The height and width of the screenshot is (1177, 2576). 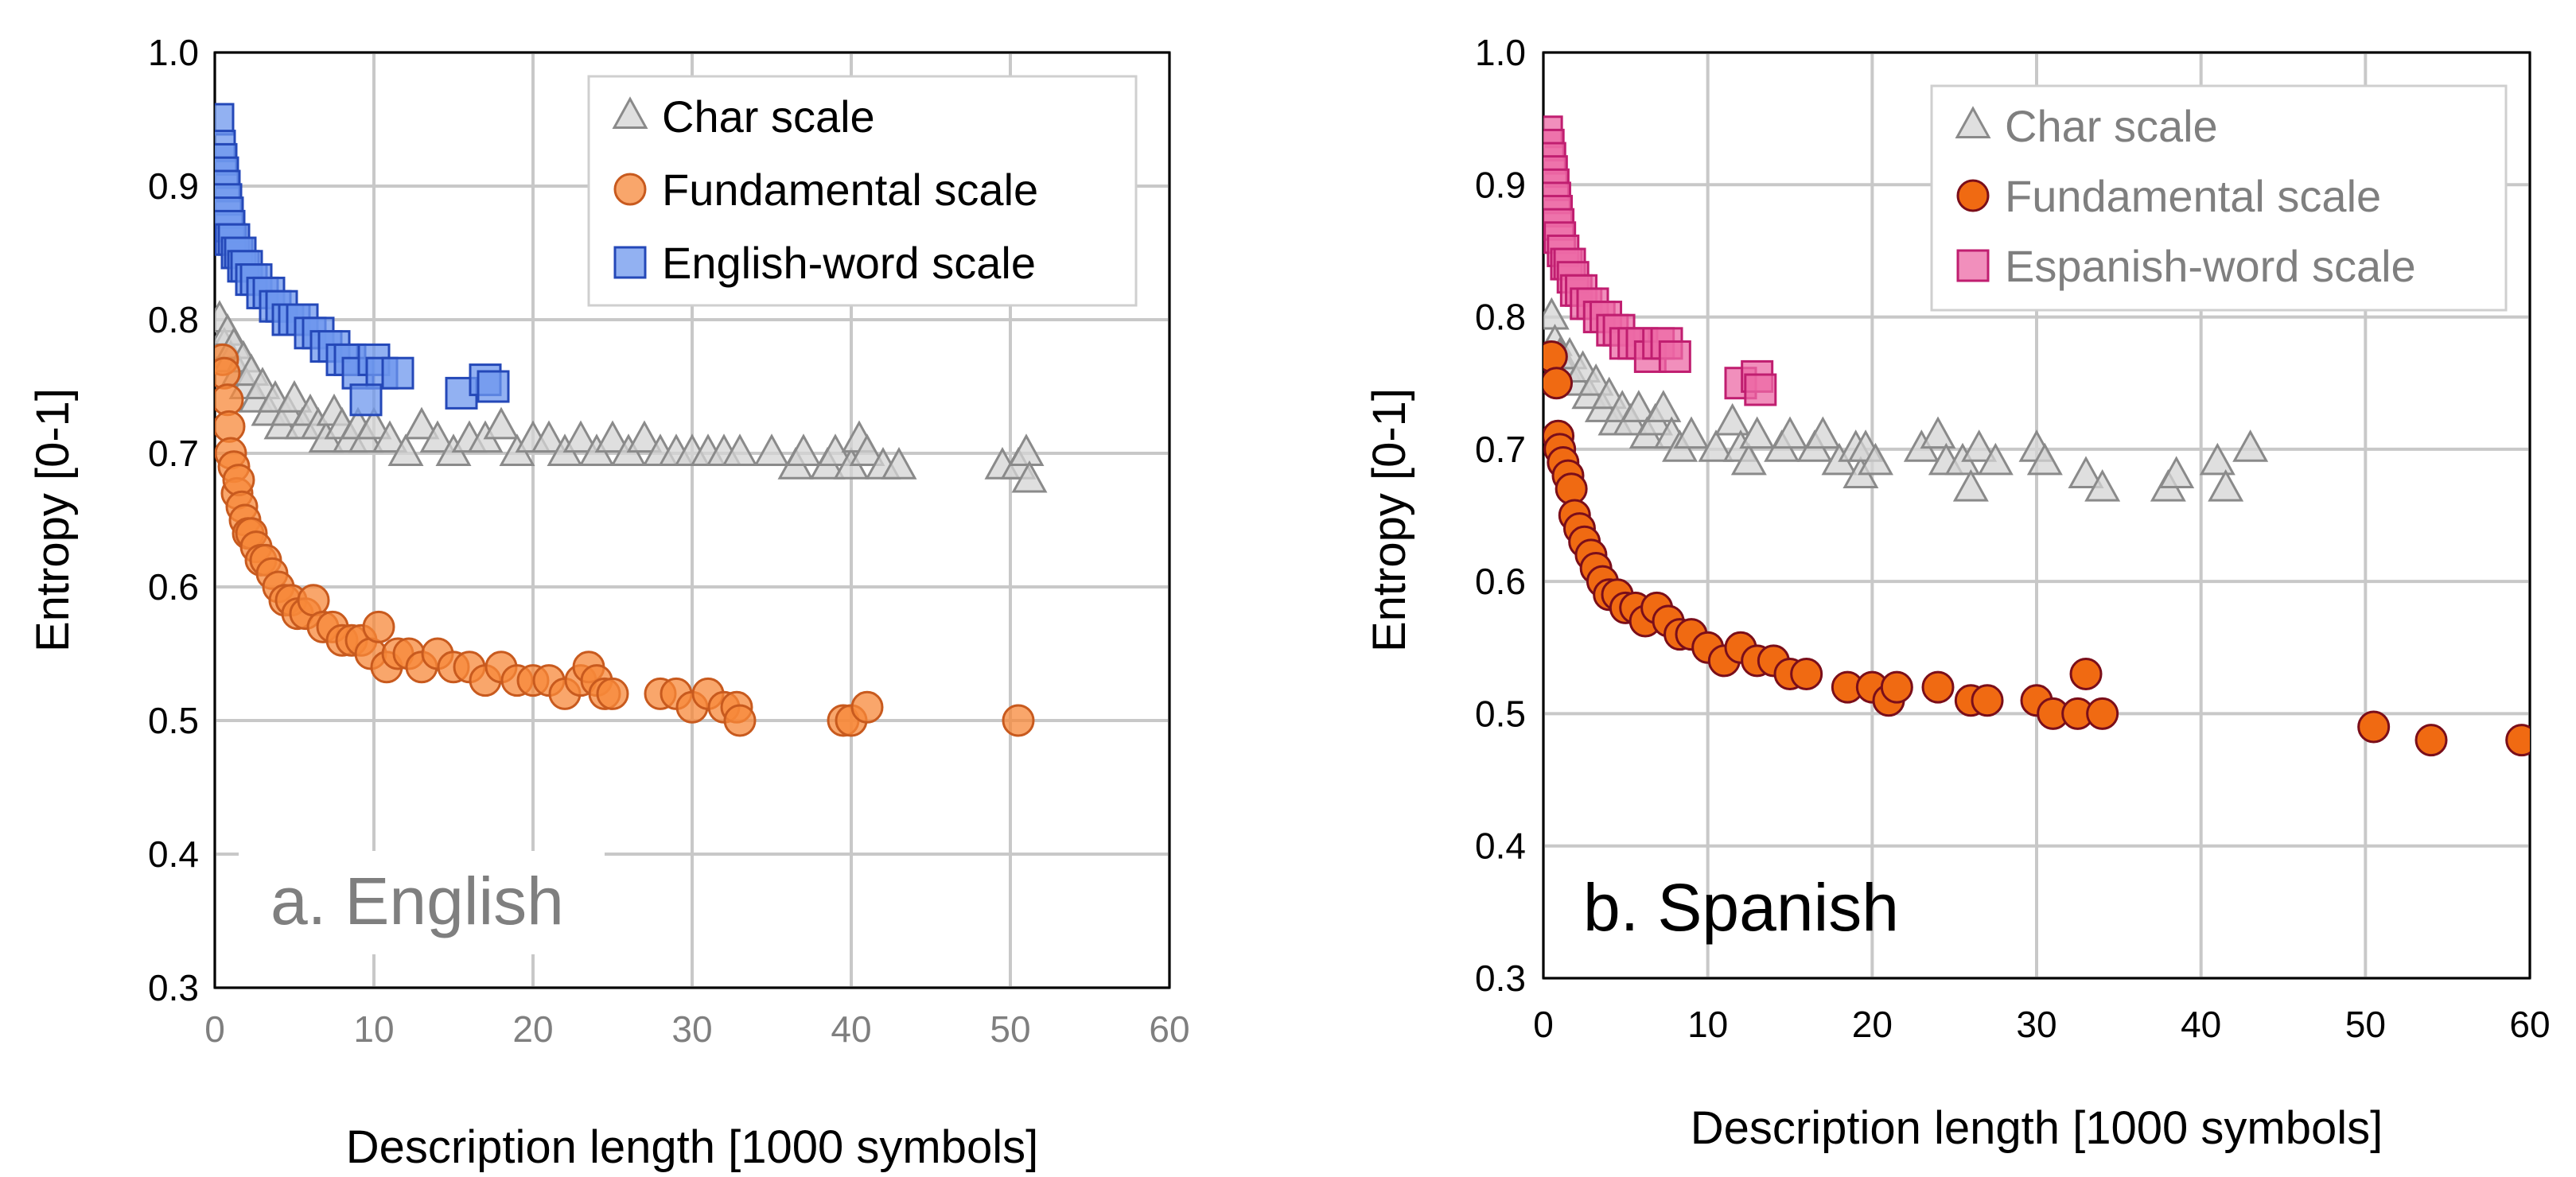 I want to click on panel-label-bg-english, so click(x=422, y=903).